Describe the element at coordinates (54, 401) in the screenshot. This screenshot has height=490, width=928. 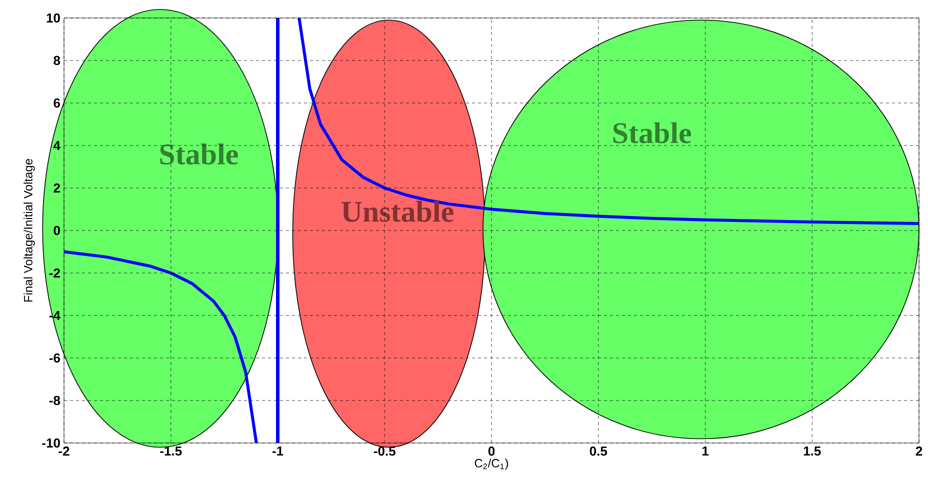
I see `y-tick-label: -8` at that location.